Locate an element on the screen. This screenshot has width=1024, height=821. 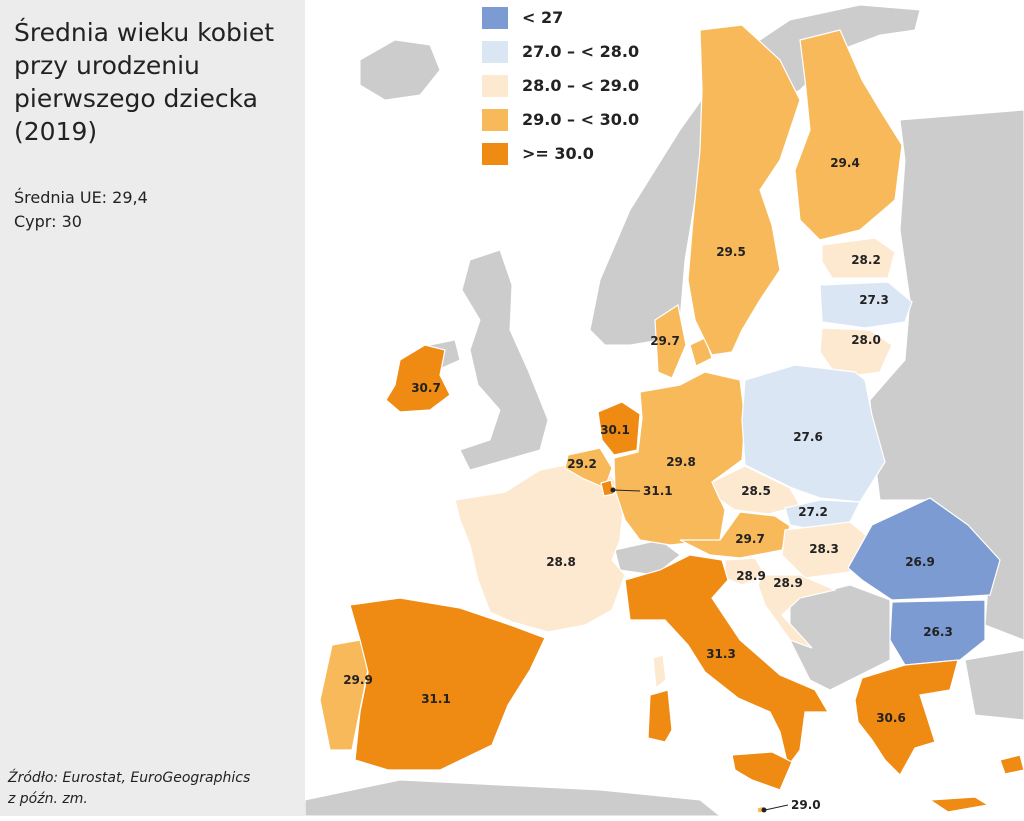
luxembourg-pointer-dot is located at coordinates (613, 490).